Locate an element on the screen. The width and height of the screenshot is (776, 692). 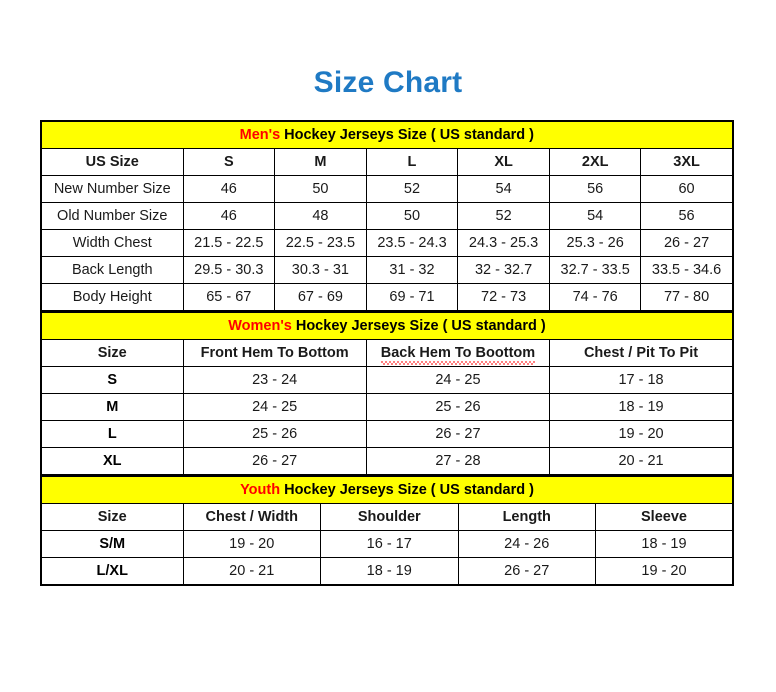
table-cell: 30.3 - 31 is located at coordinates (320, 270).